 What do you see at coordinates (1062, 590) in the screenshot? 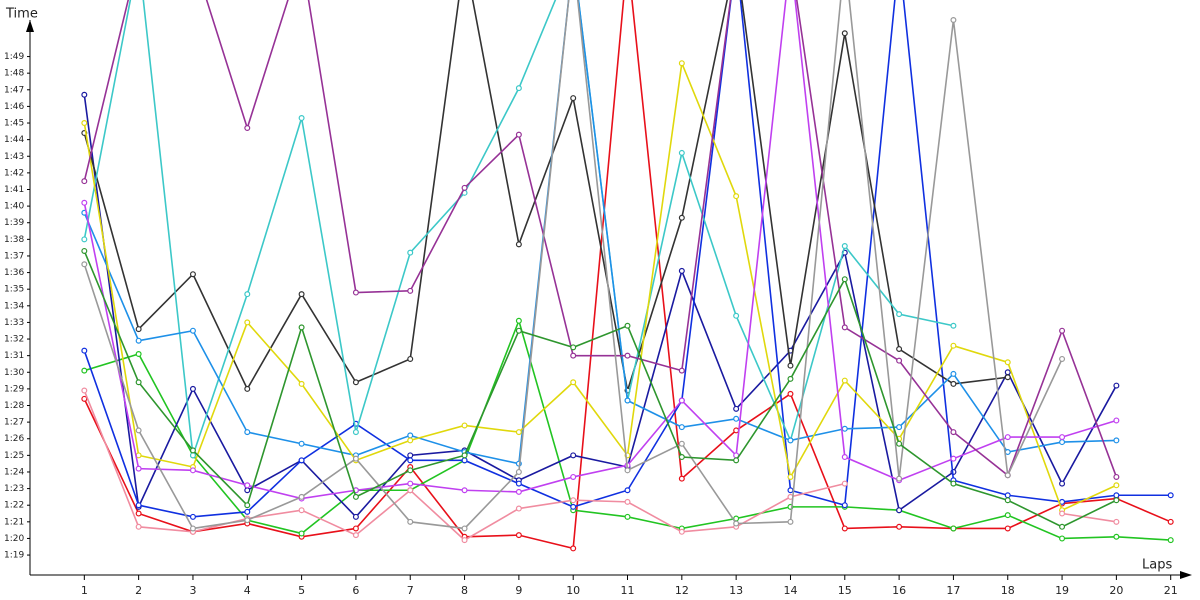
I see `x-tick-label: 19` at bounding box center [1062, 590].